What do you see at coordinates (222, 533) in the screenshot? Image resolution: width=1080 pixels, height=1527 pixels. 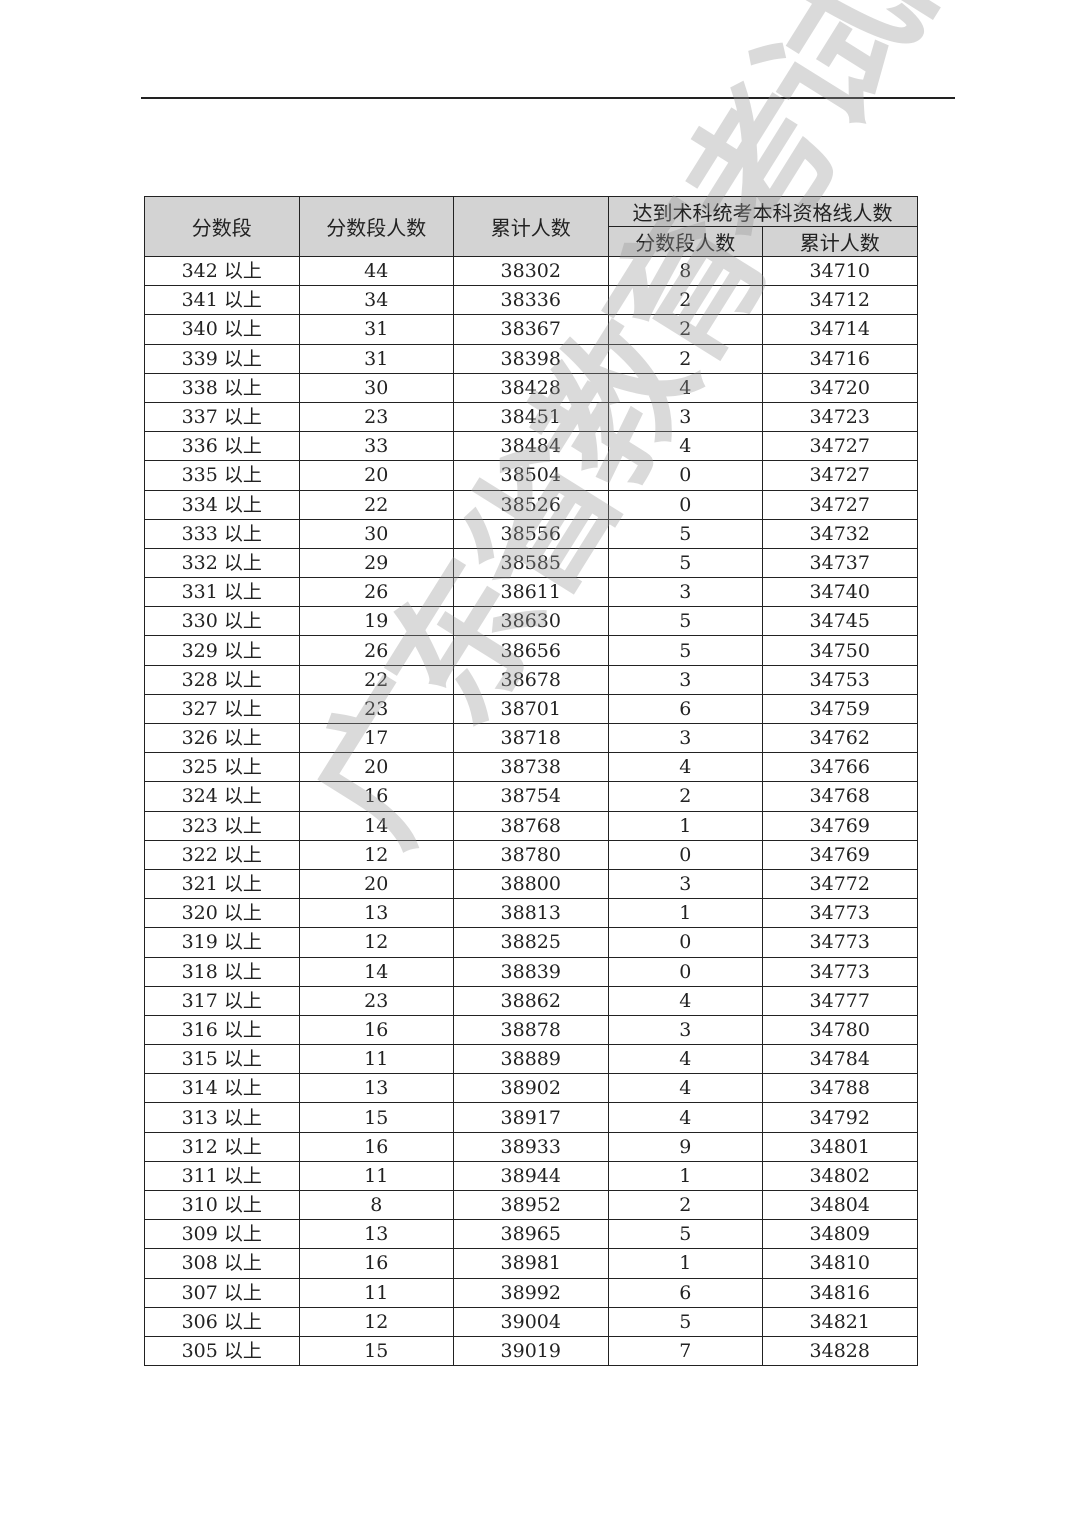 I see `score-band-cell: 333 以上` at bounding box center [222, 533].